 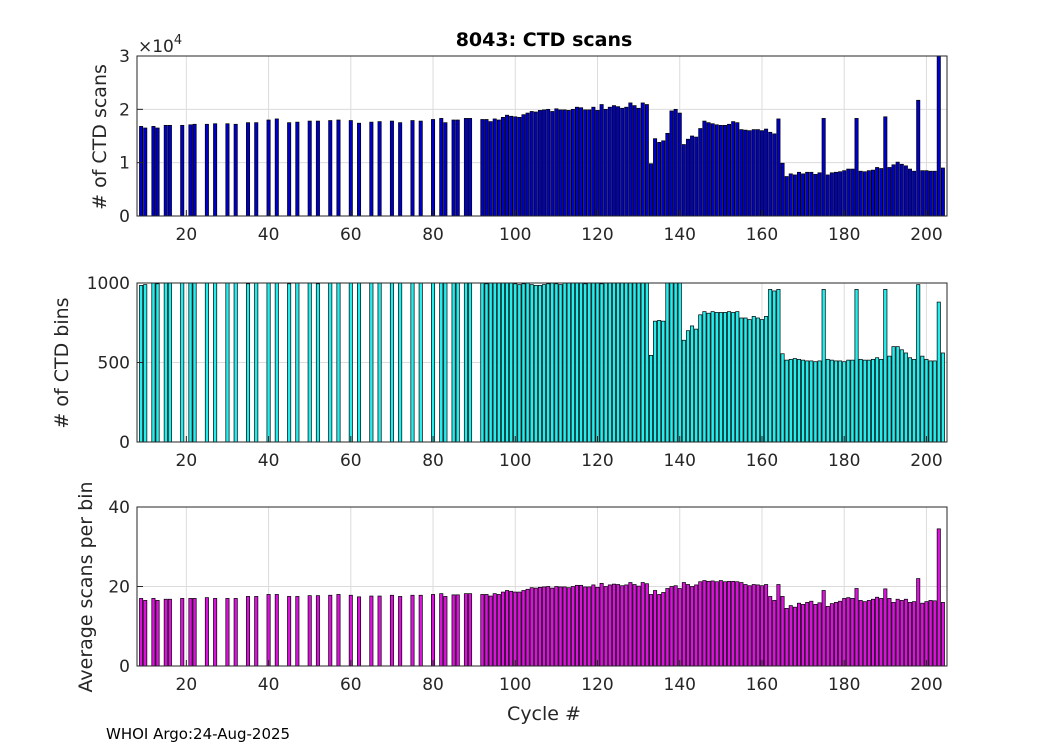 What do you see at coordinates (156, 47) in the screenshot?
I see `exponent-base: ×10` at bounding box center [156, 47].